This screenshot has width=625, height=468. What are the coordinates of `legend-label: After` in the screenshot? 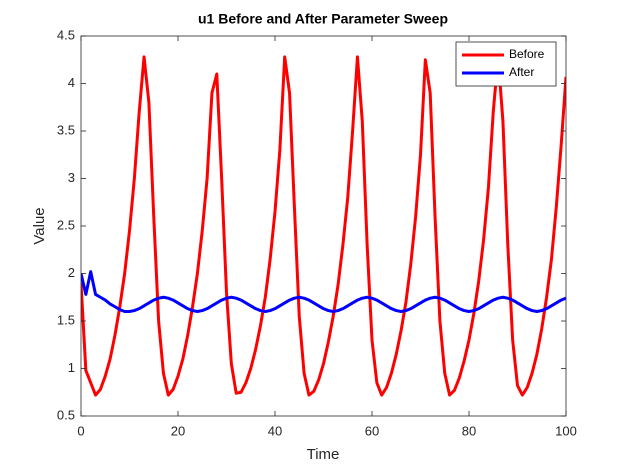 It's located at (521, 72).